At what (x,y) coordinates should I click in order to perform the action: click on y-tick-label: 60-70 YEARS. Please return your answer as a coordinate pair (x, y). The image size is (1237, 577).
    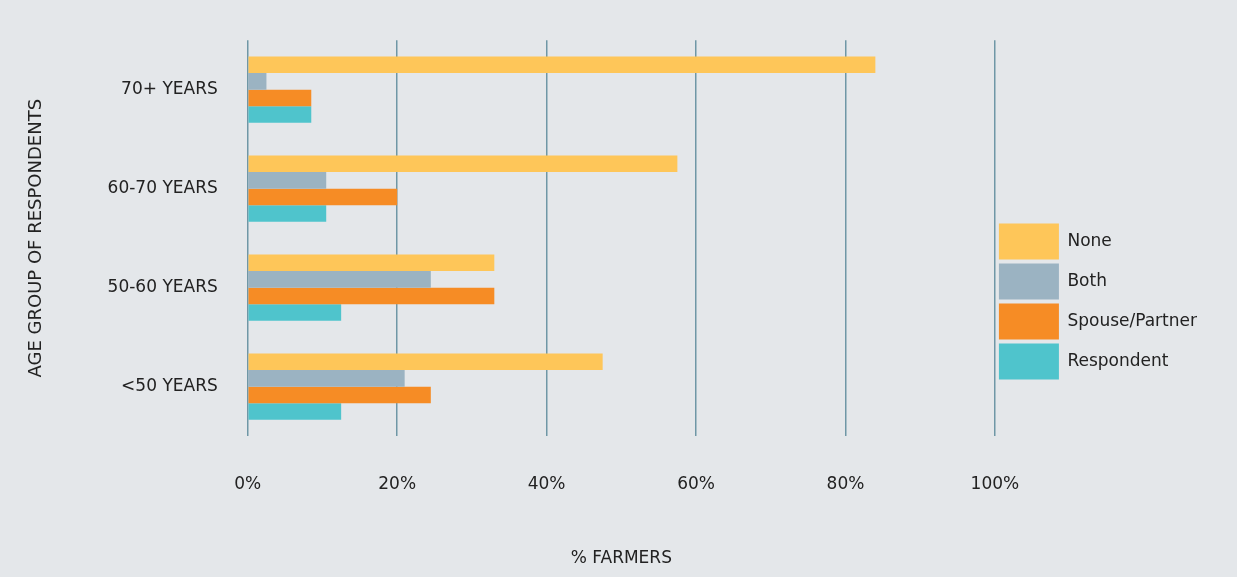
    Looking at the image, I should click on (162, 187).